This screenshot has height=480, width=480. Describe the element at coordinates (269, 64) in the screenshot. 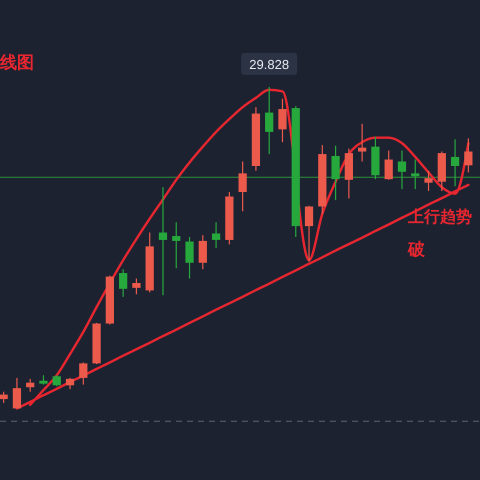

I see `annotation: 29.828` at that location.